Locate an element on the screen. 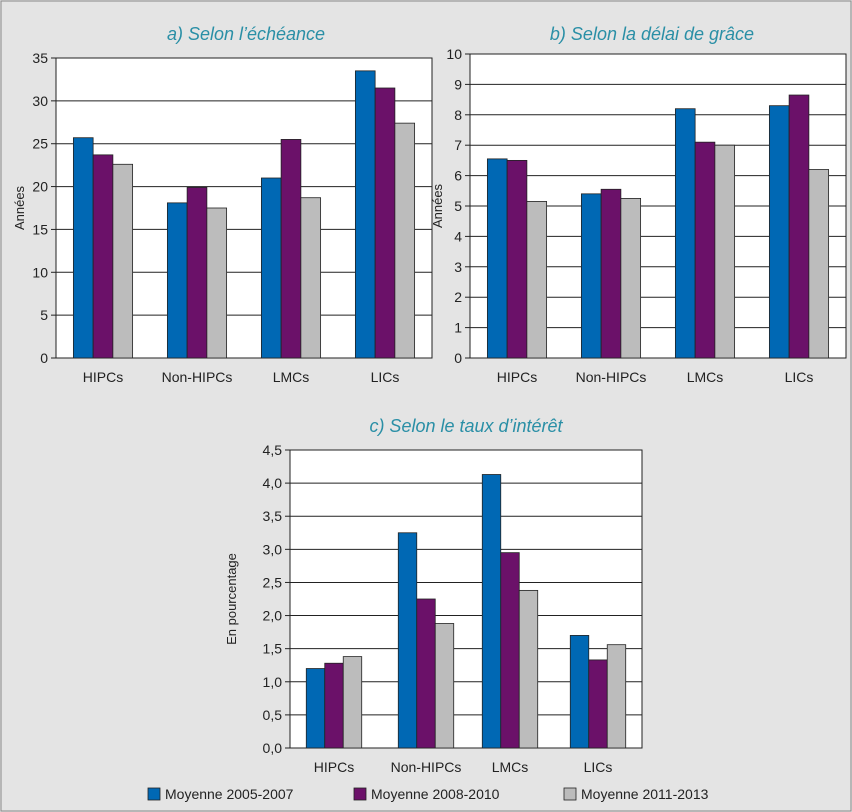  y-tick-label: 4,5 is located at coordinates (273, 450).